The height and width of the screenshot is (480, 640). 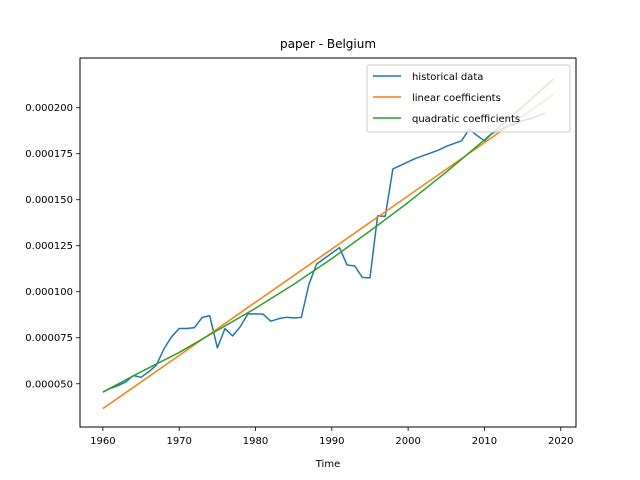 I want to click on x-tick-label: 1990, so click(x=331, y=441).